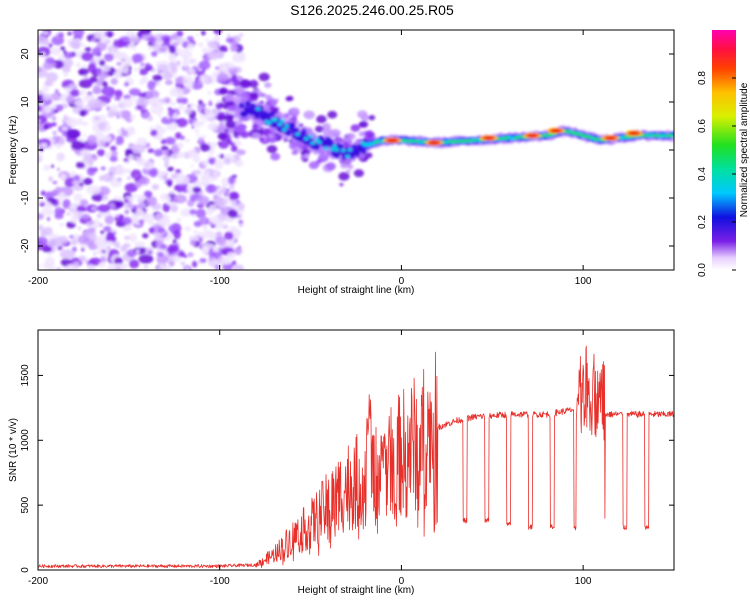 The height and width of the screenshot is (600, 750). I want to click on ridge-core, so click(336, 155).